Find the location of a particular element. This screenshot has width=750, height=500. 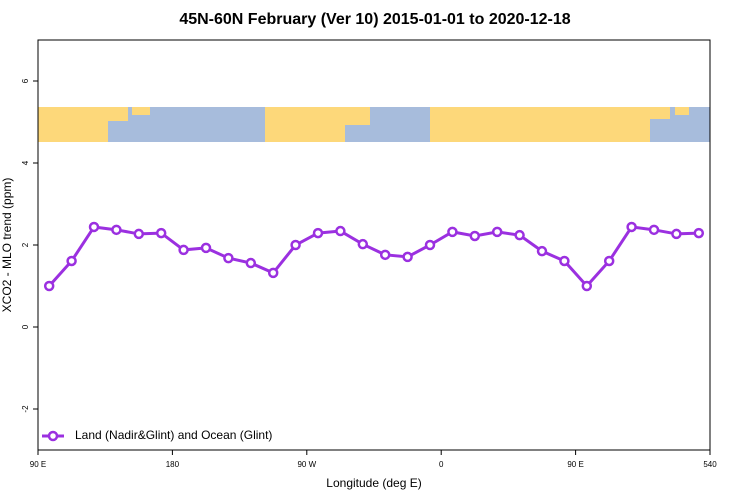

y-tick-label: 0 is located at coordinates (25, 326).